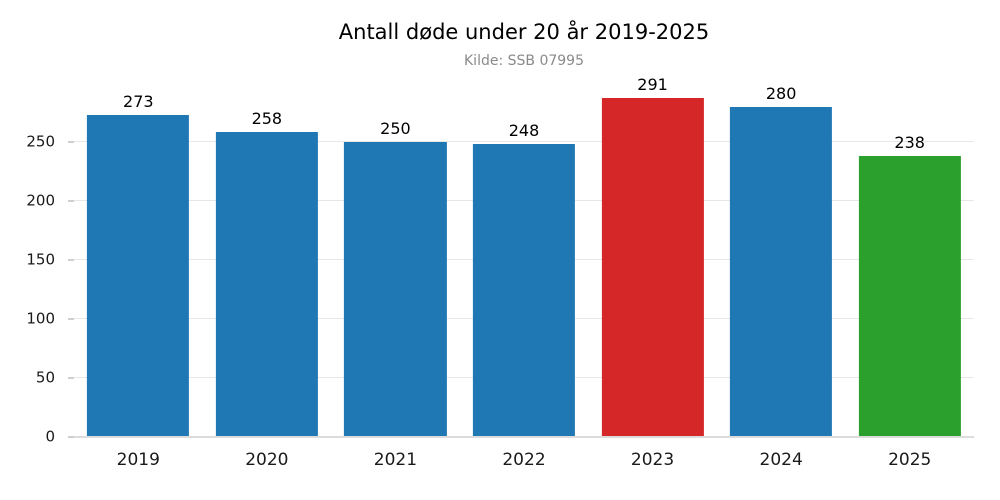 Image resolution: width=1000 pixels, height=500 pixels. I want to click on bar-value-label: 248, so click(524, 131).